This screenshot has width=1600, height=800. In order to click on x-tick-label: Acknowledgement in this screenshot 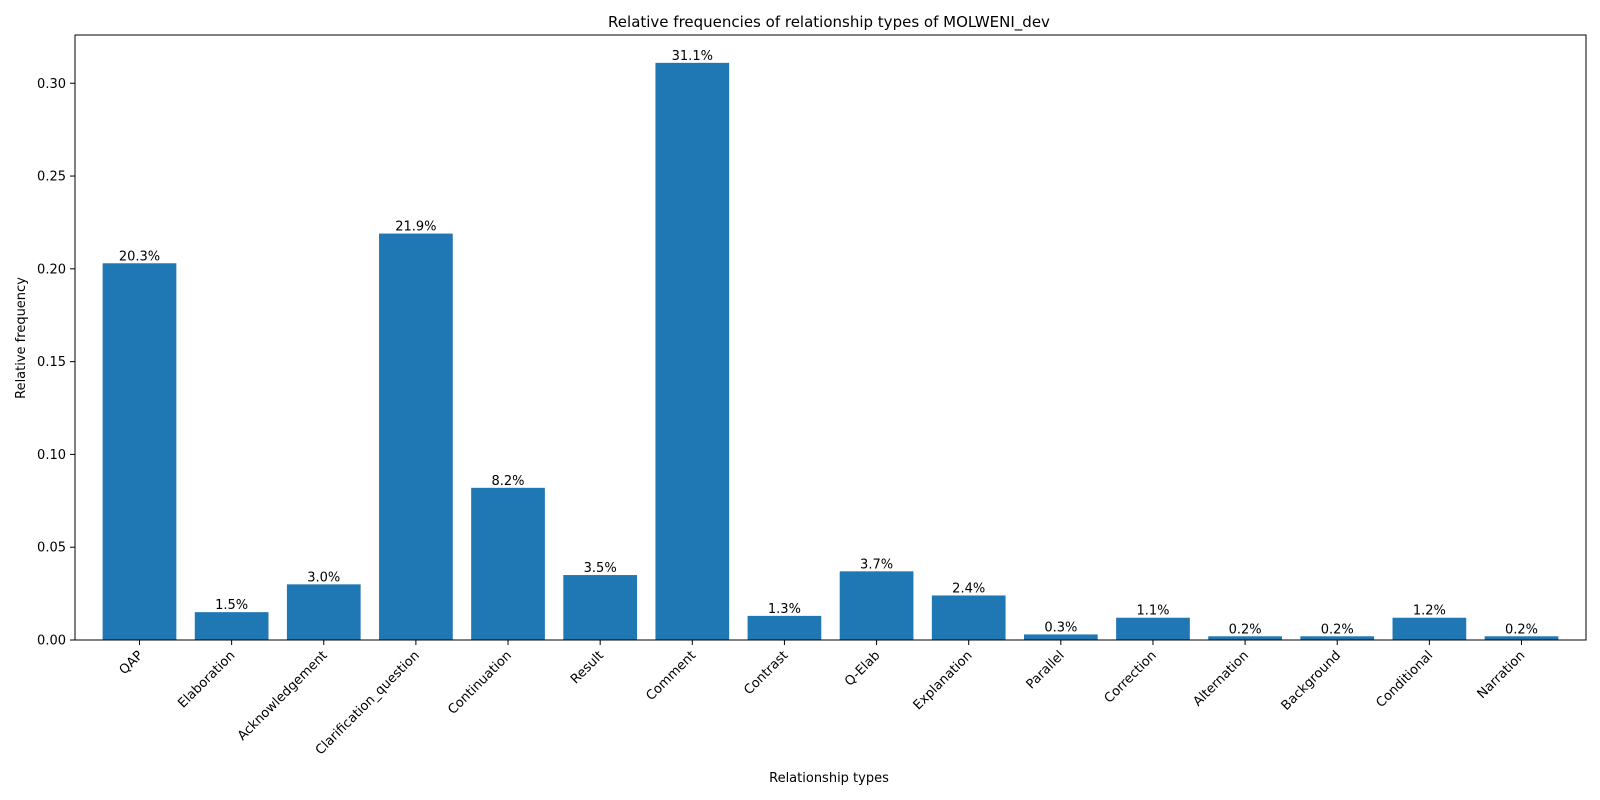, I will do `click(283, 696)`.